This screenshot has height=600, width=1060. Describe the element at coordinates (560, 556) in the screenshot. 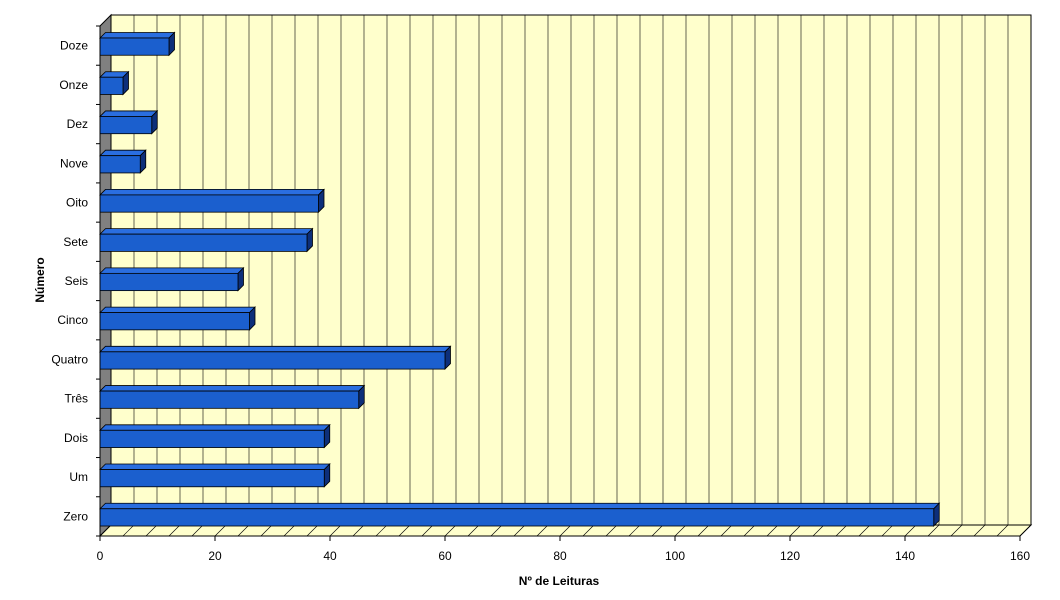

I see `x-tick-label: 80` at that location.